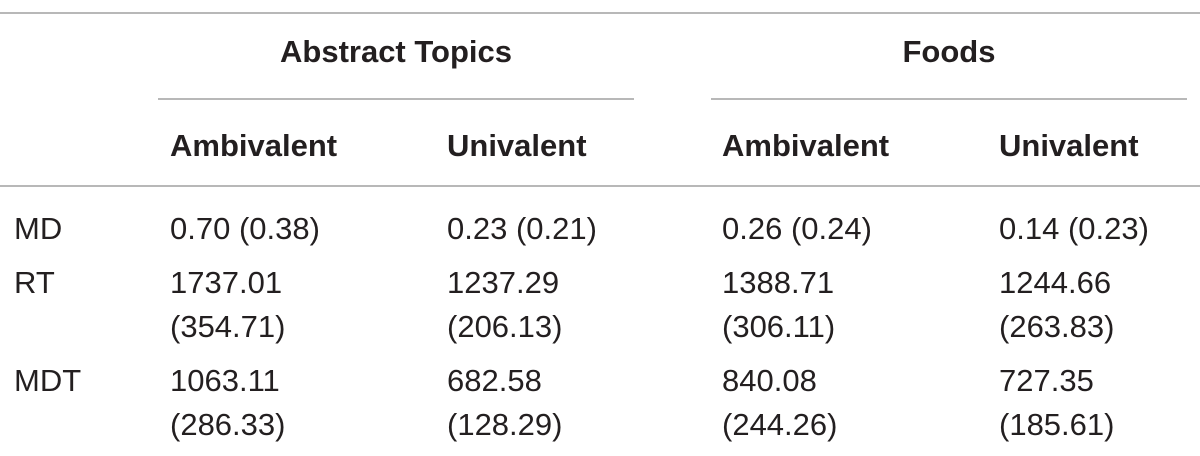 Image resolution: width=1200 pixels, height=456 pixels. I want to click on table-cell: 1244.66, so click(1055, 282).